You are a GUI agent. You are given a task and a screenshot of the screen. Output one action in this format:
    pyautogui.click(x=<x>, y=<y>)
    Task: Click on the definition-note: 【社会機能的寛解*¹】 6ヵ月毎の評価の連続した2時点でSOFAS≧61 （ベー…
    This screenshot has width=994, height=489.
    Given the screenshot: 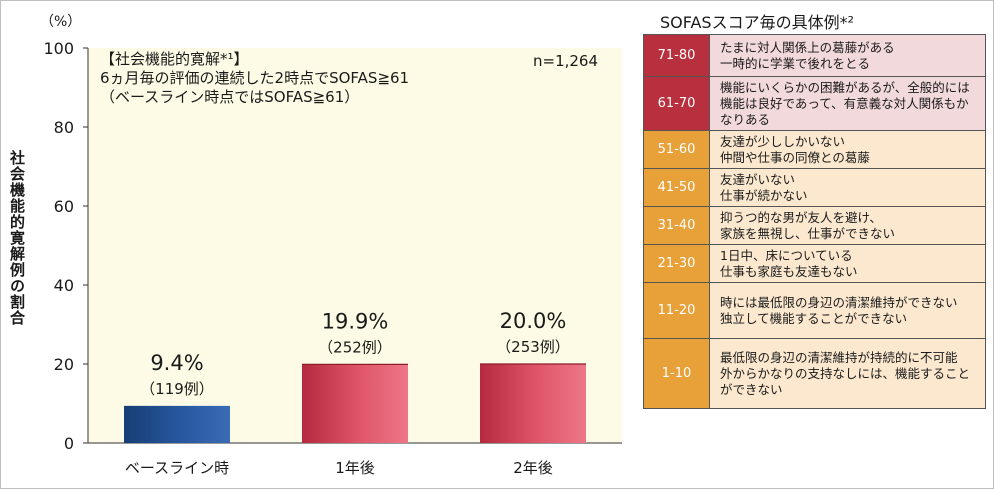 What is the action you would take?
    pyautogui.click(x=254, y=78)
    